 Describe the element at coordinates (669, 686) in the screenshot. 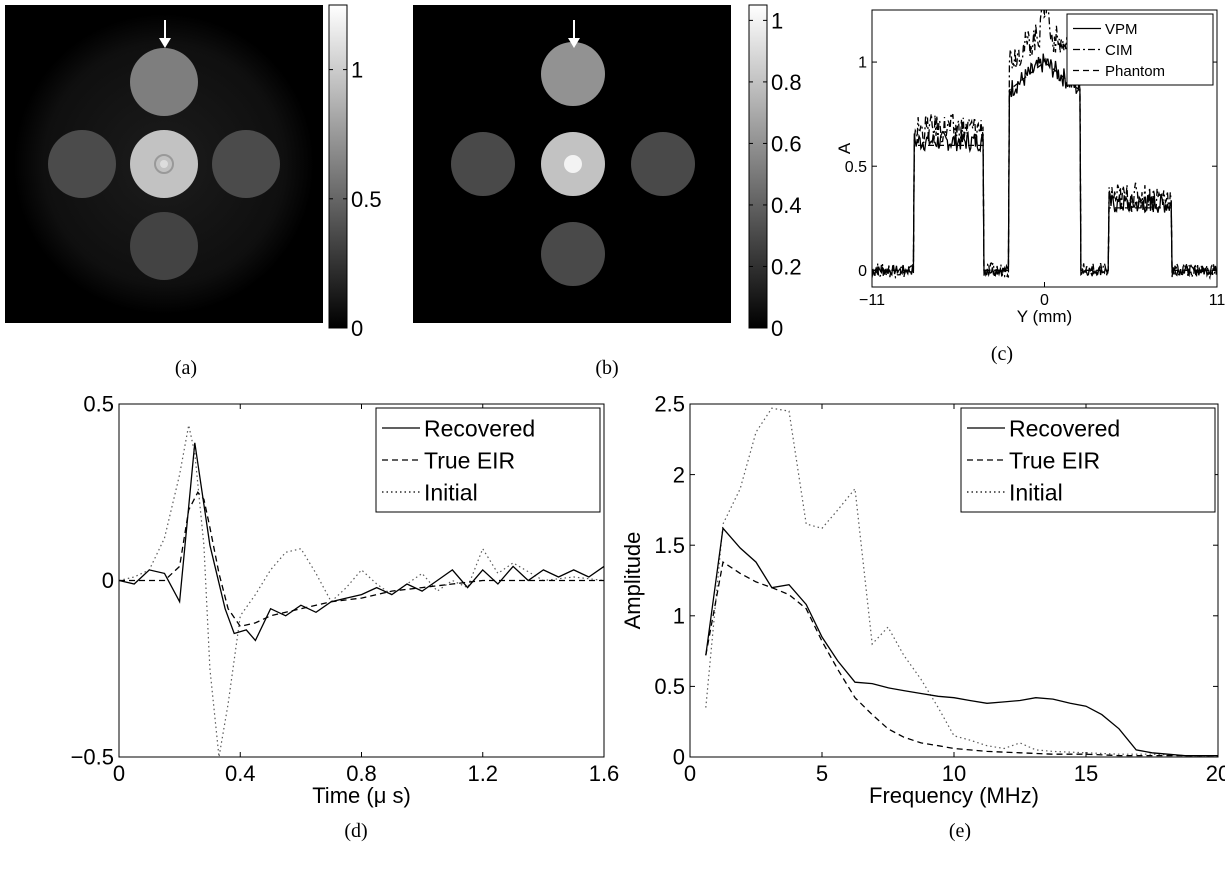

I see `chart-e-ytick-label: 0.5` at that location.